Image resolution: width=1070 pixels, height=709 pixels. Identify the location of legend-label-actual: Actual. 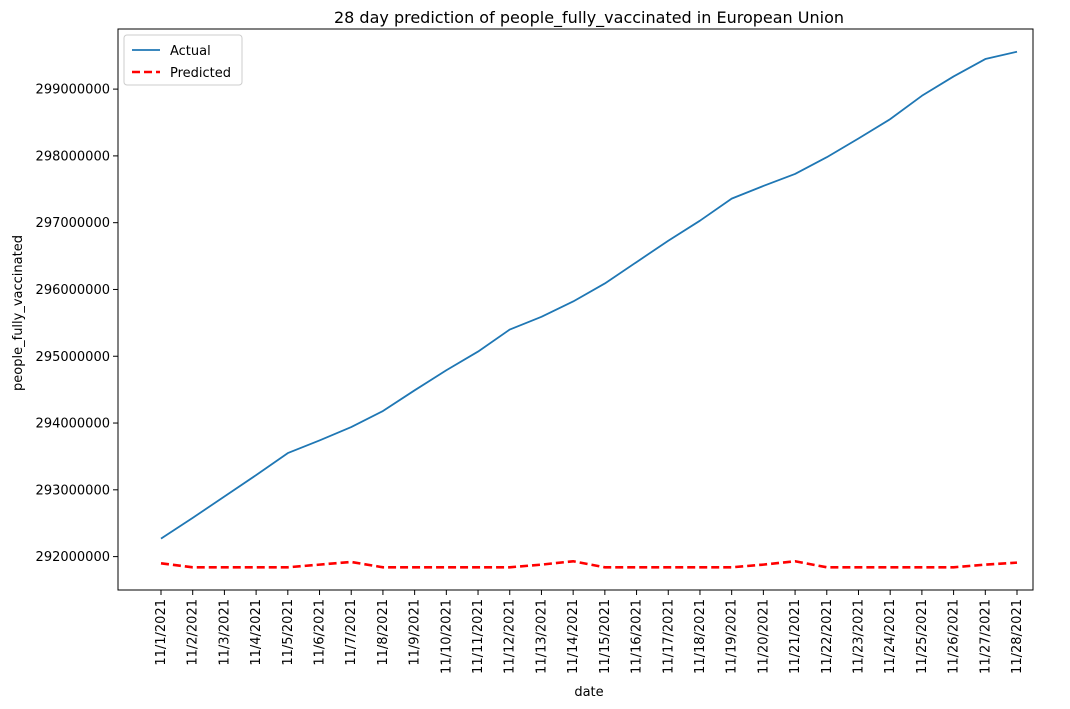
(190, 51).